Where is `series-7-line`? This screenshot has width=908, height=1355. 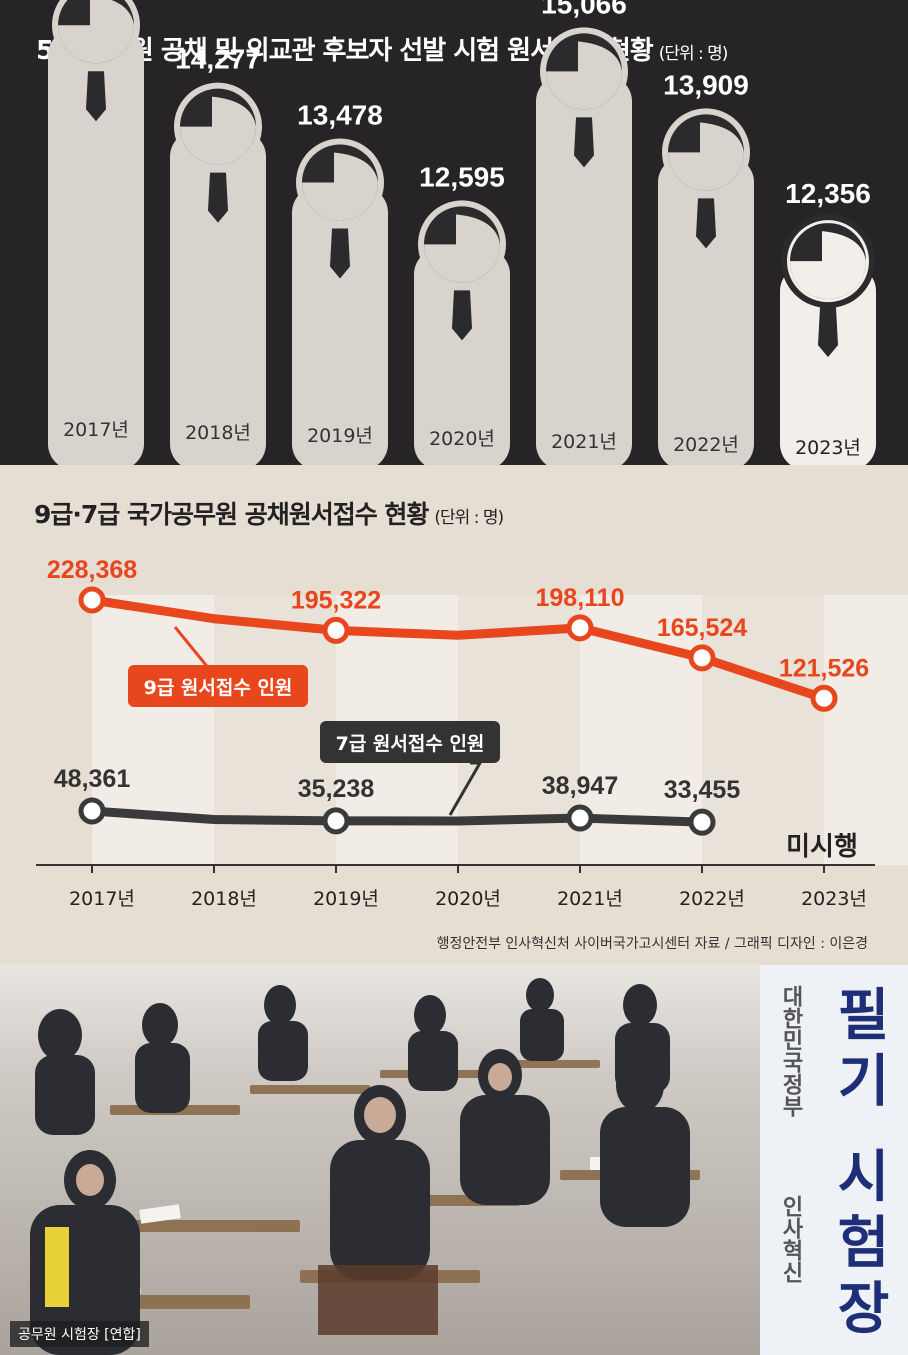
series-7-line is located at coordinates (397, 816).